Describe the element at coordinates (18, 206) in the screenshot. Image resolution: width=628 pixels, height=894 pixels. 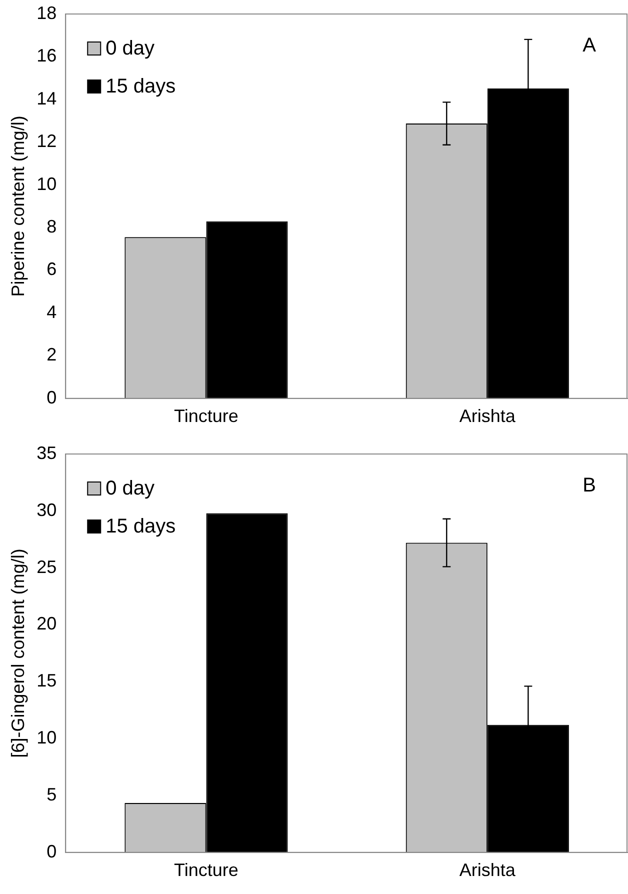
I see `y-axis-title: Piperine content (mg/l)` at that location.